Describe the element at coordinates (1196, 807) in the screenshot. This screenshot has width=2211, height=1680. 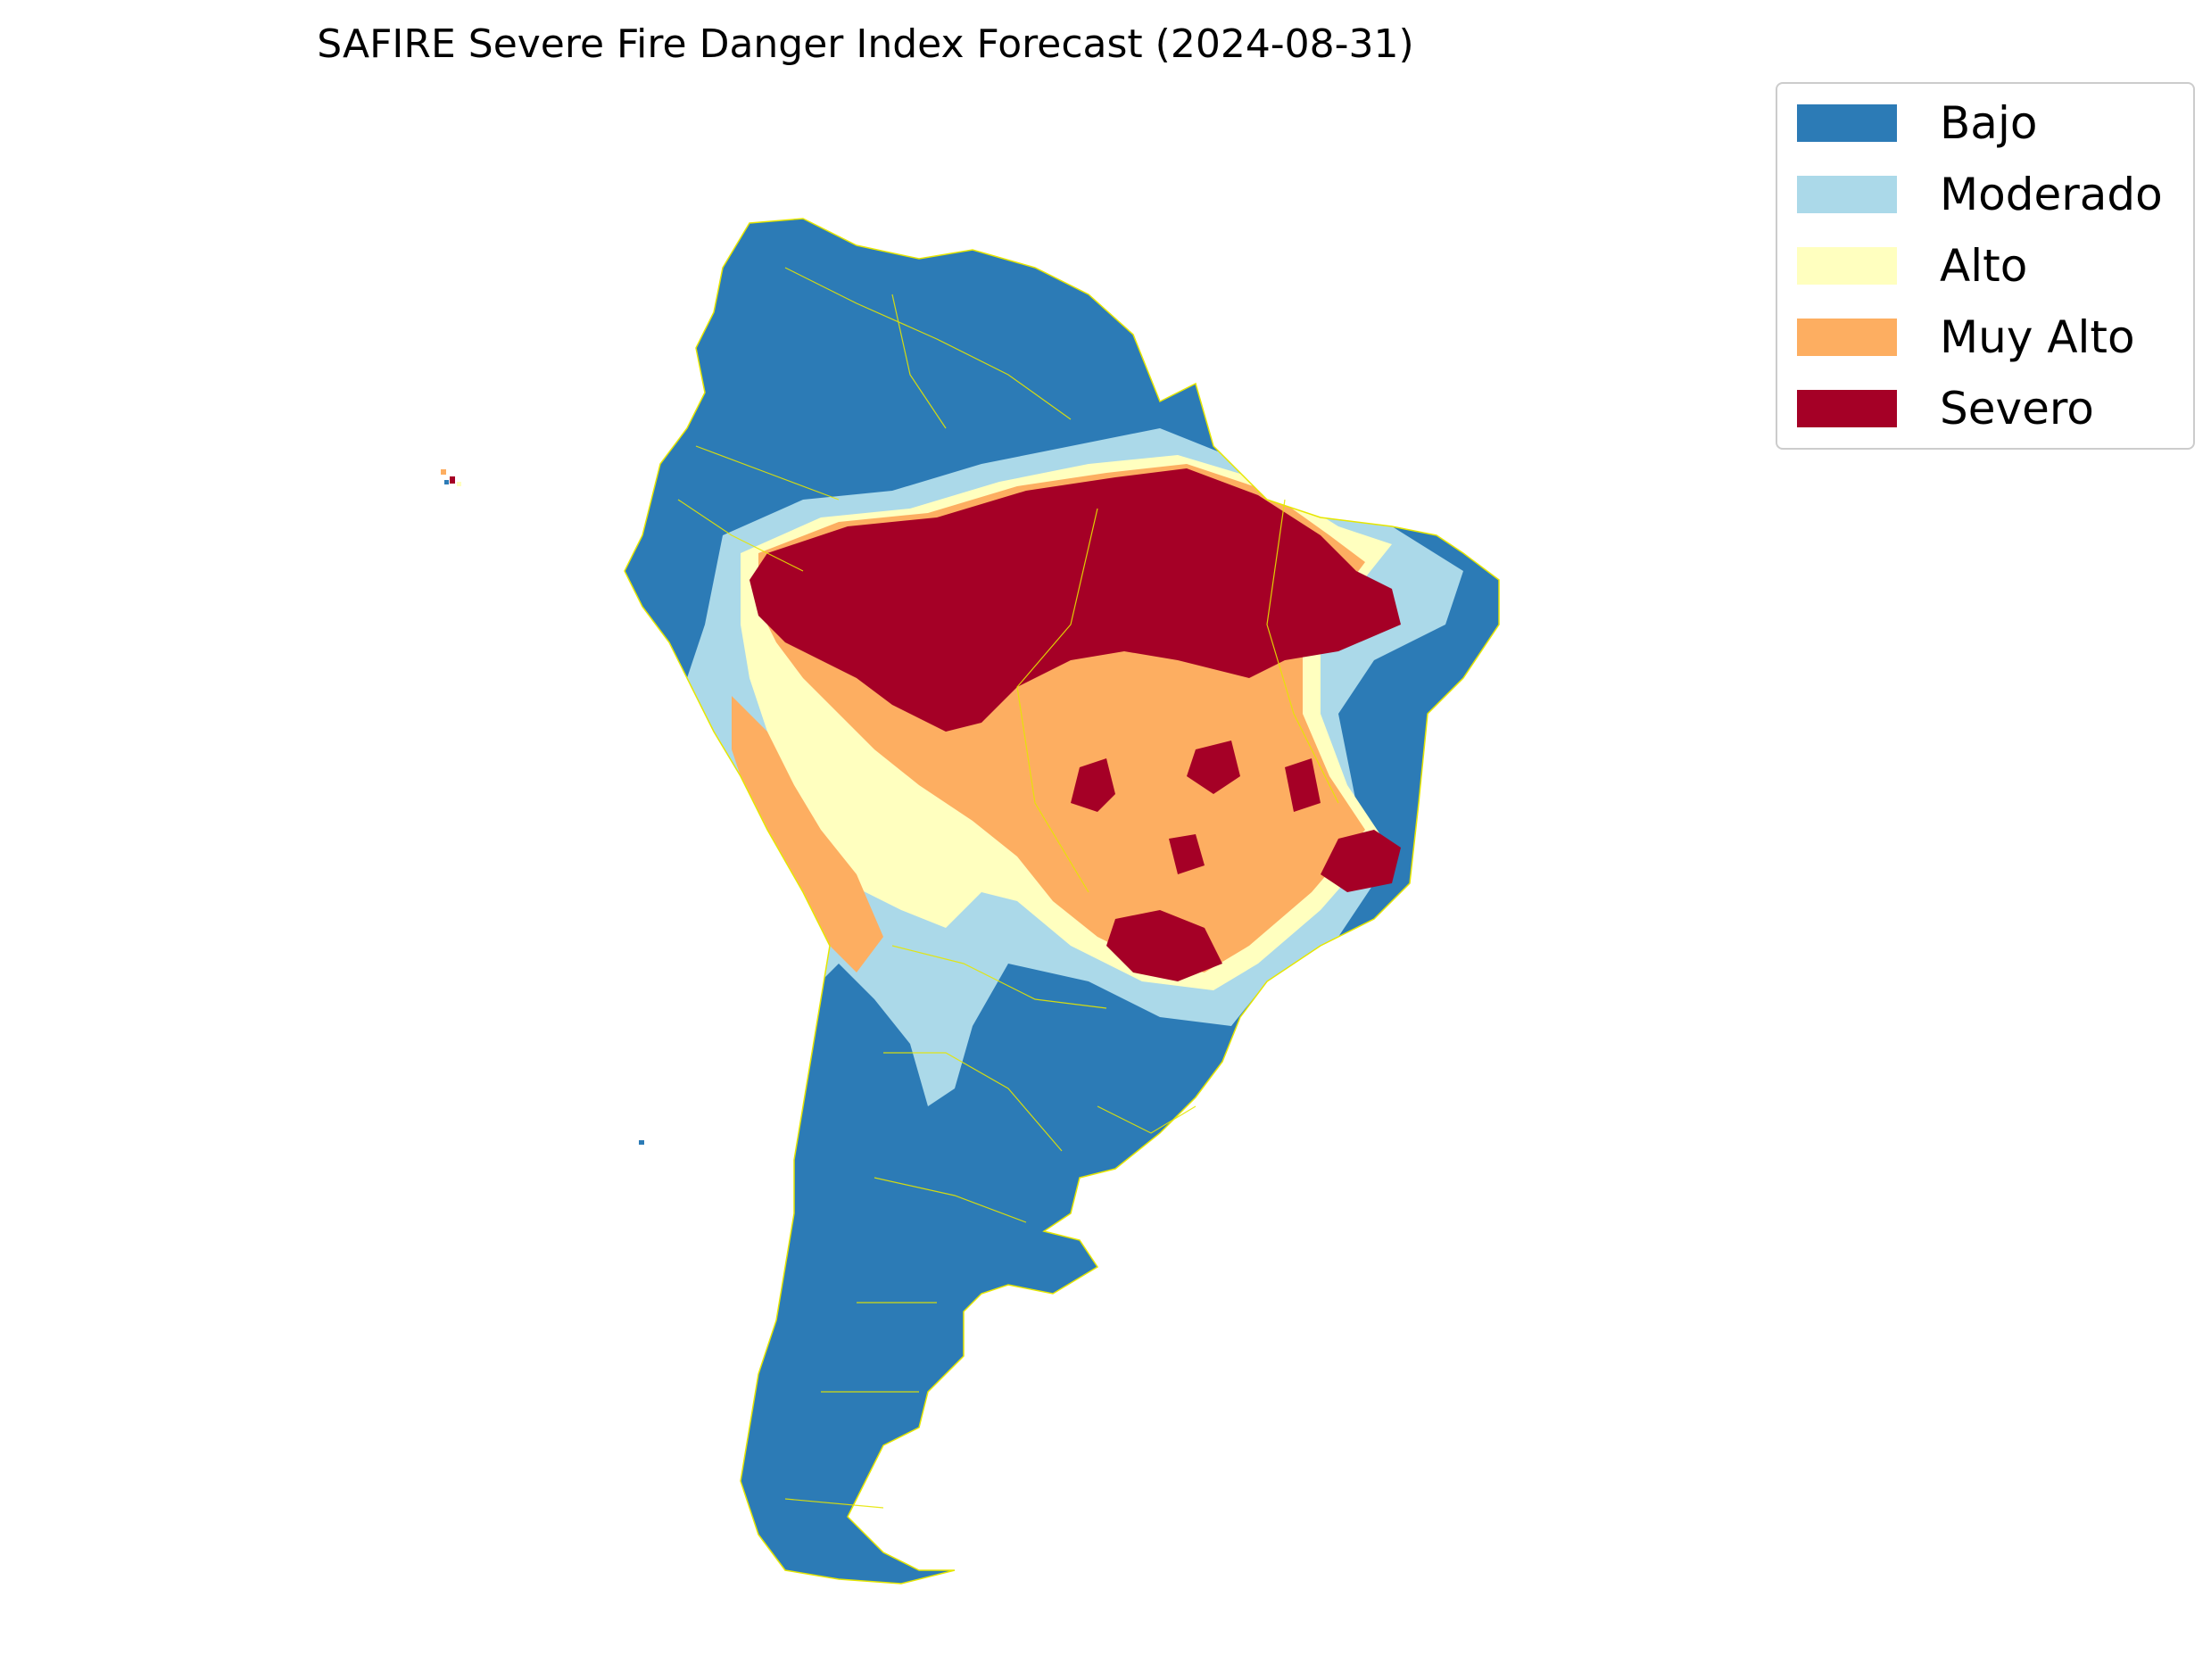
I see `severe-patch-central` at that location.